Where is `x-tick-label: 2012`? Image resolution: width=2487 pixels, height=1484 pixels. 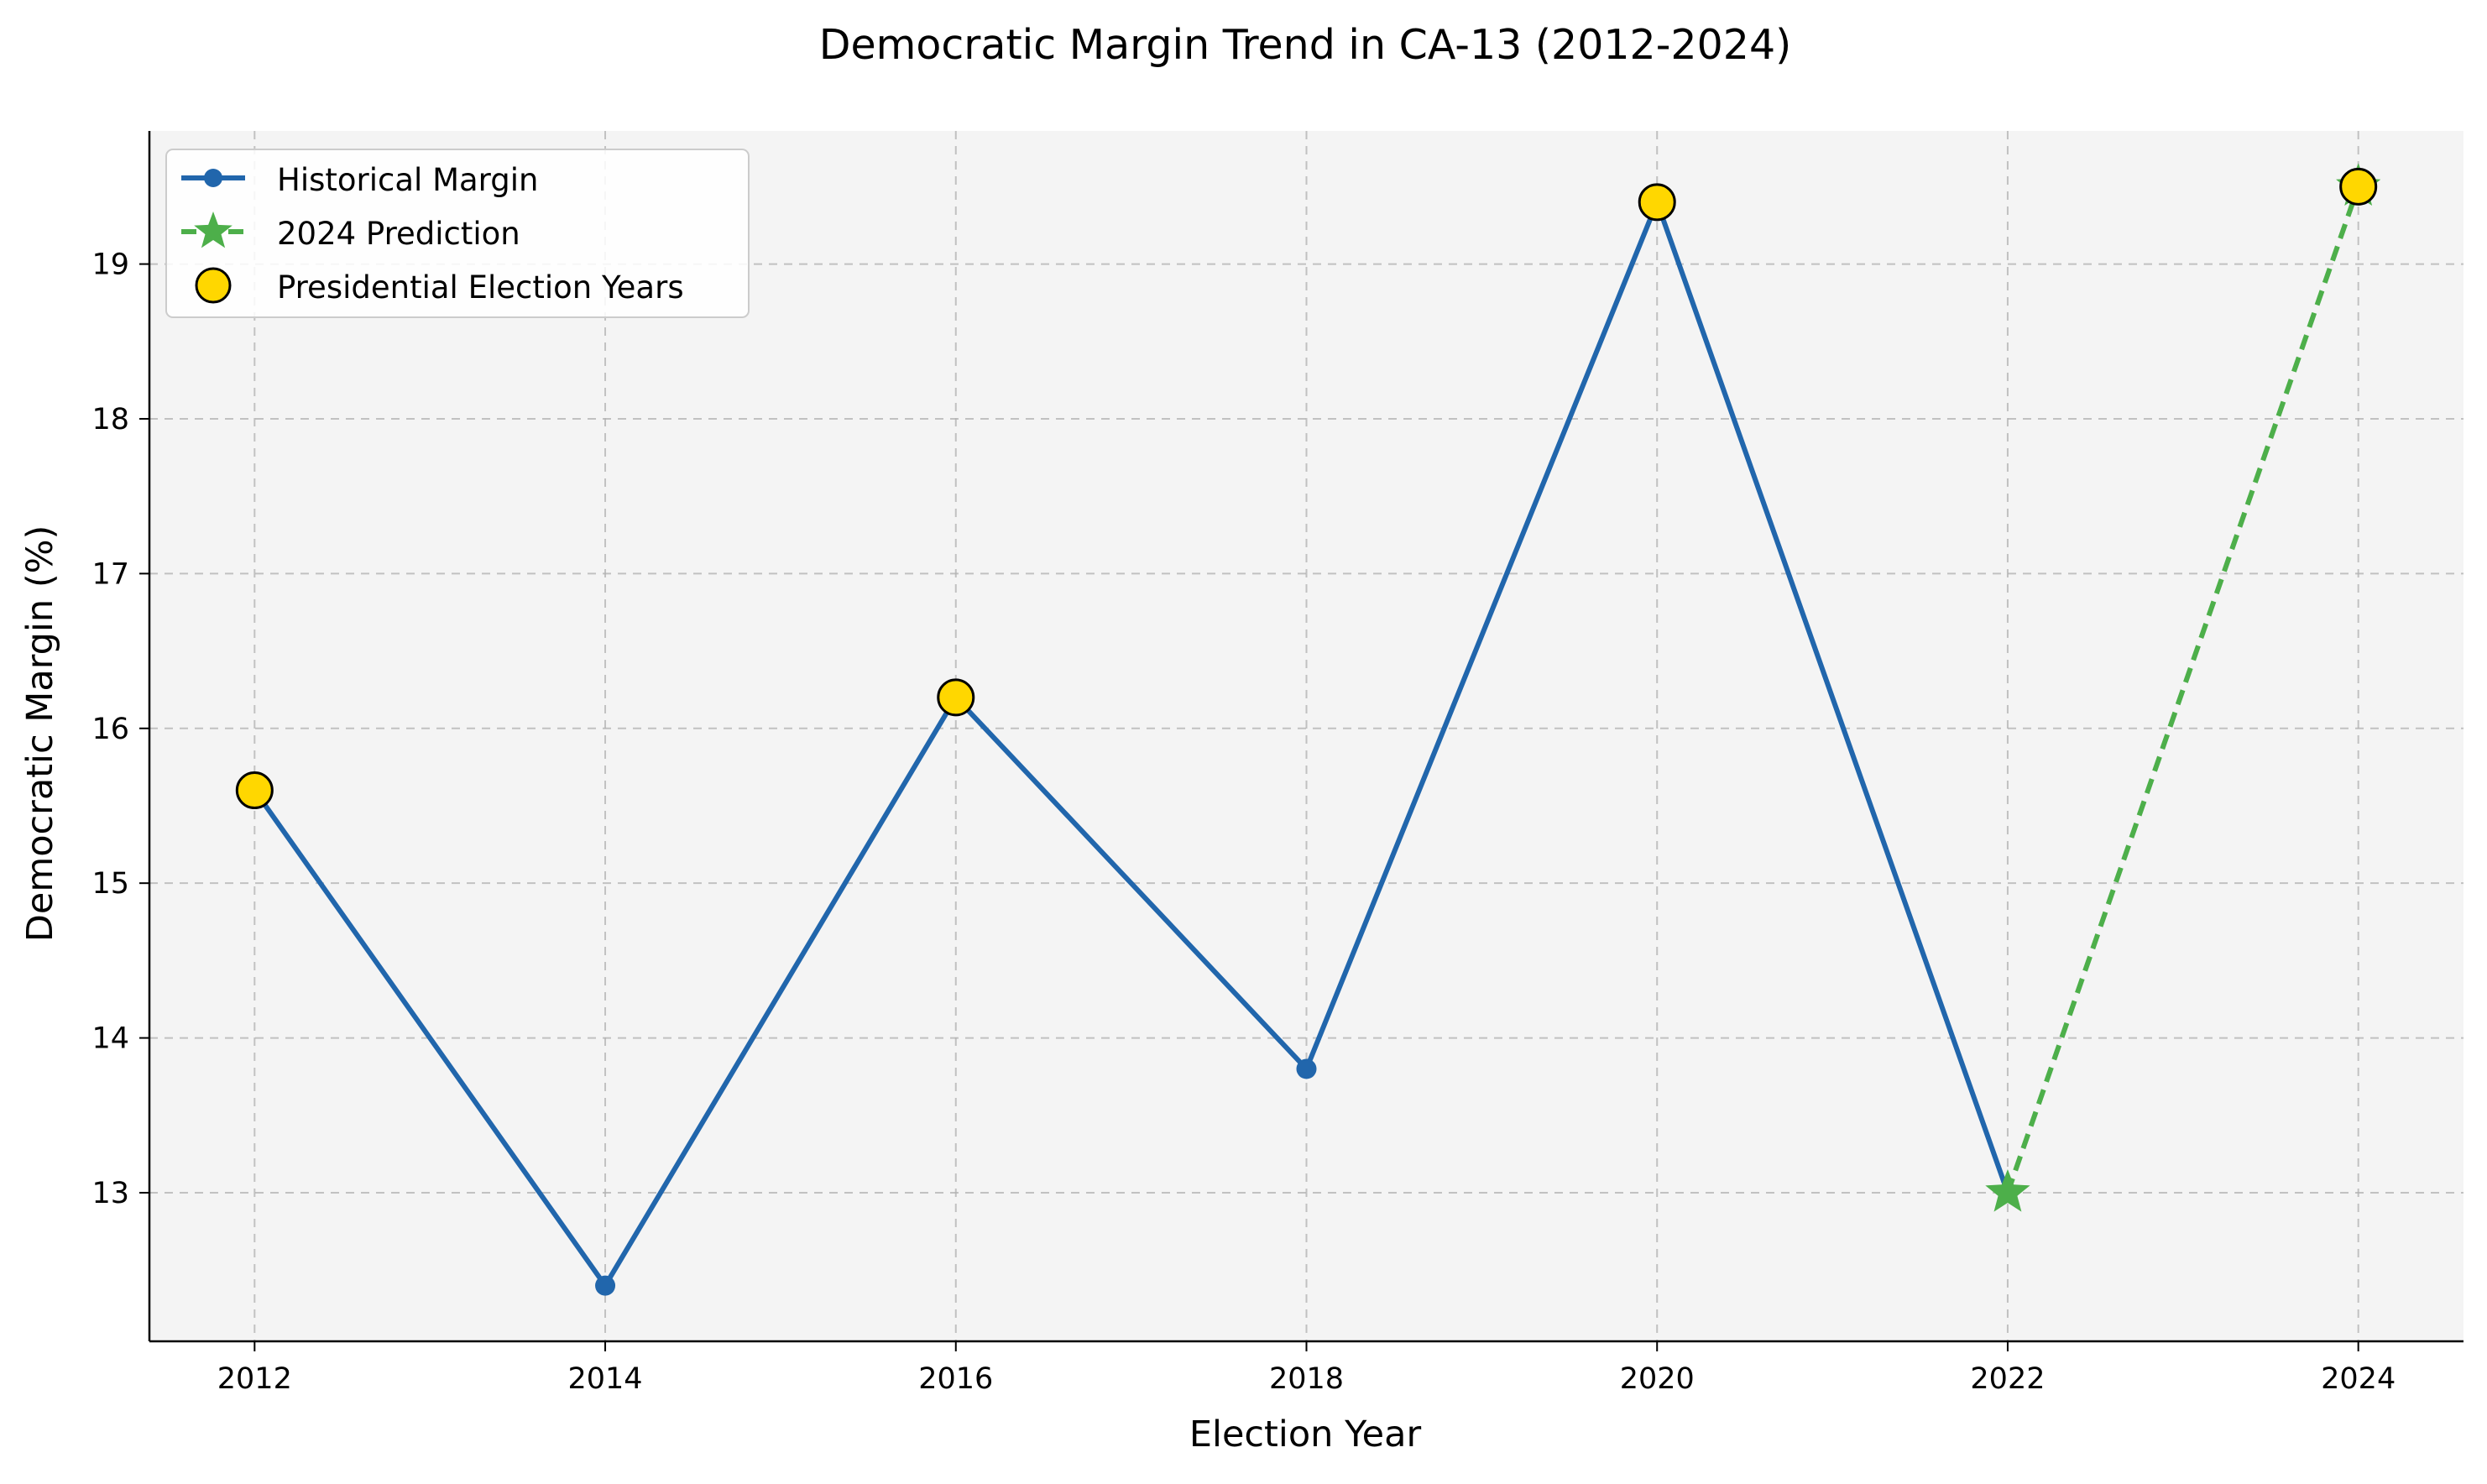 x-tick-label: 2012 is located at coordinates (254, 1379).